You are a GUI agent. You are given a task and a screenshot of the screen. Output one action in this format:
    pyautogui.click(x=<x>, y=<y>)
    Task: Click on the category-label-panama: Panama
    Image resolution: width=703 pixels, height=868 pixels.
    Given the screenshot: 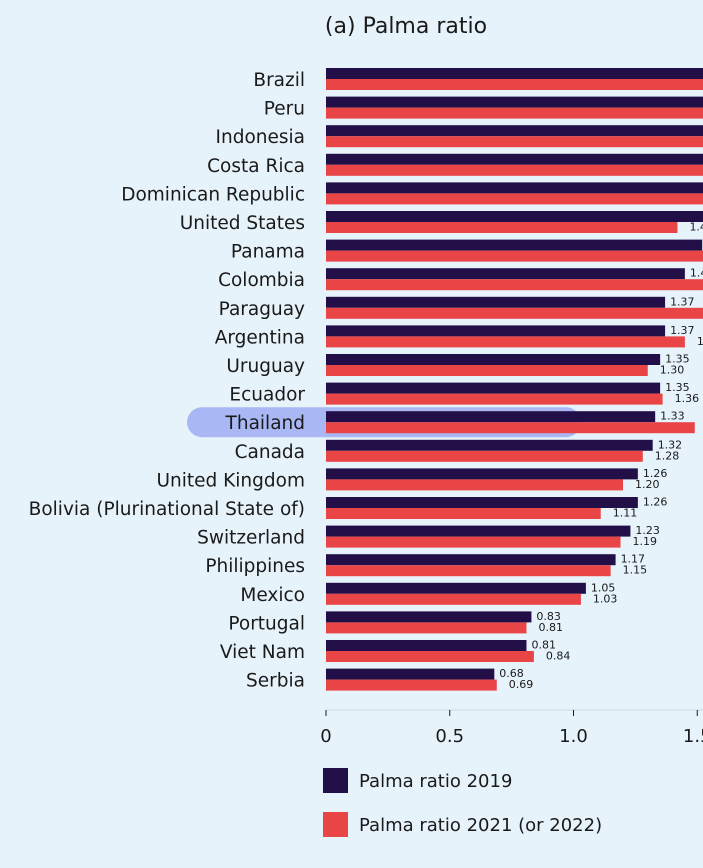 What is the action you would take?
    pyautogui.click(x=268, y=252)
    